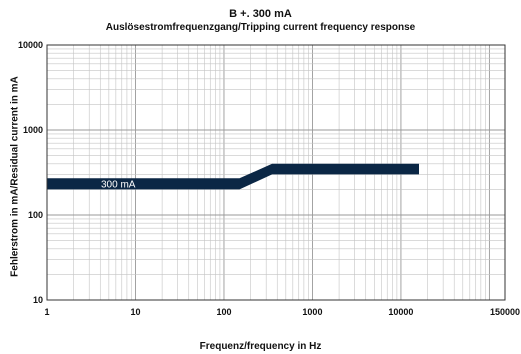 The height and width of the screenshot is (354, 521). What do you see at coordinates (33, 130) in the screenshot?
I see `y-tick-label: 1000` at bounding box center [33, 130].